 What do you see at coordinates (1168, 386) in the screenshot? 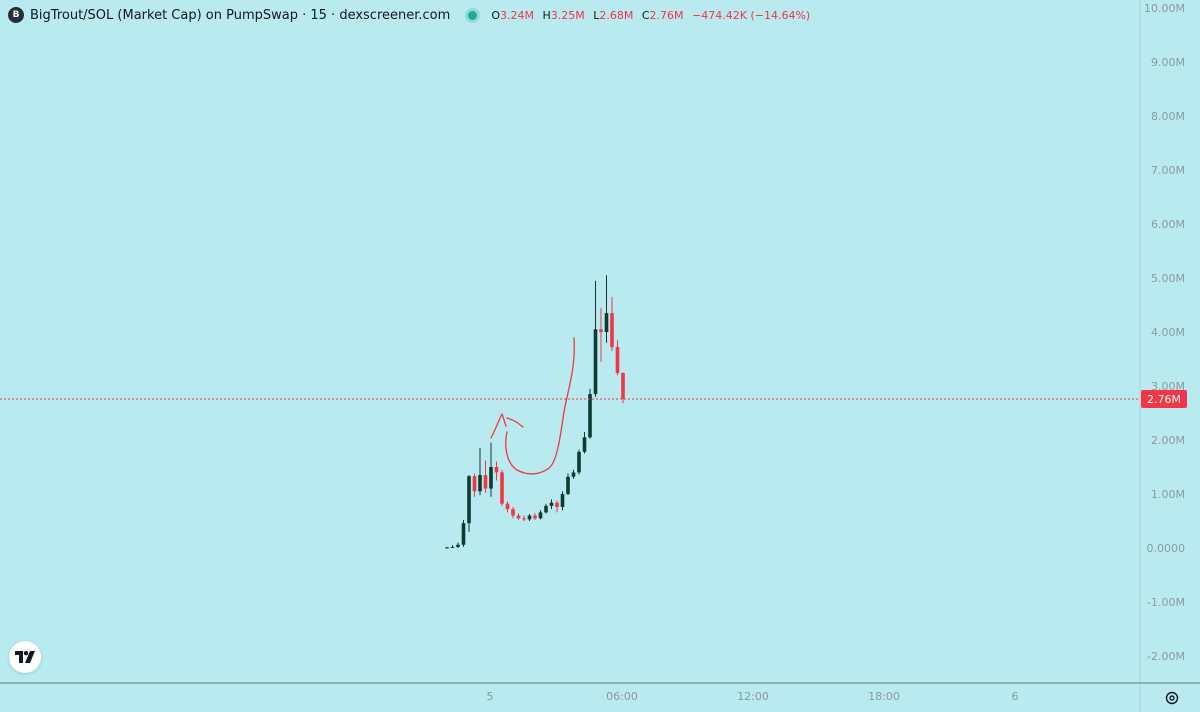
I see `y-tick-label: 3.00M` at bounding box center [1168, 386].